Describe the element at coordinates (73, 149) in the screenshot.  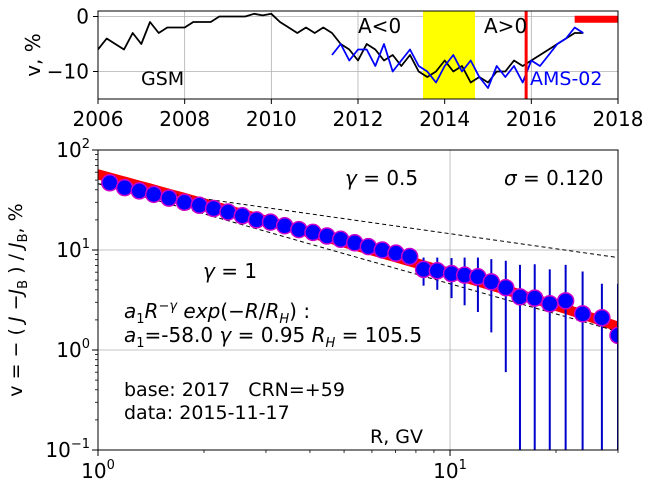
I see `bottom-ytick-label: 10²` at that location.